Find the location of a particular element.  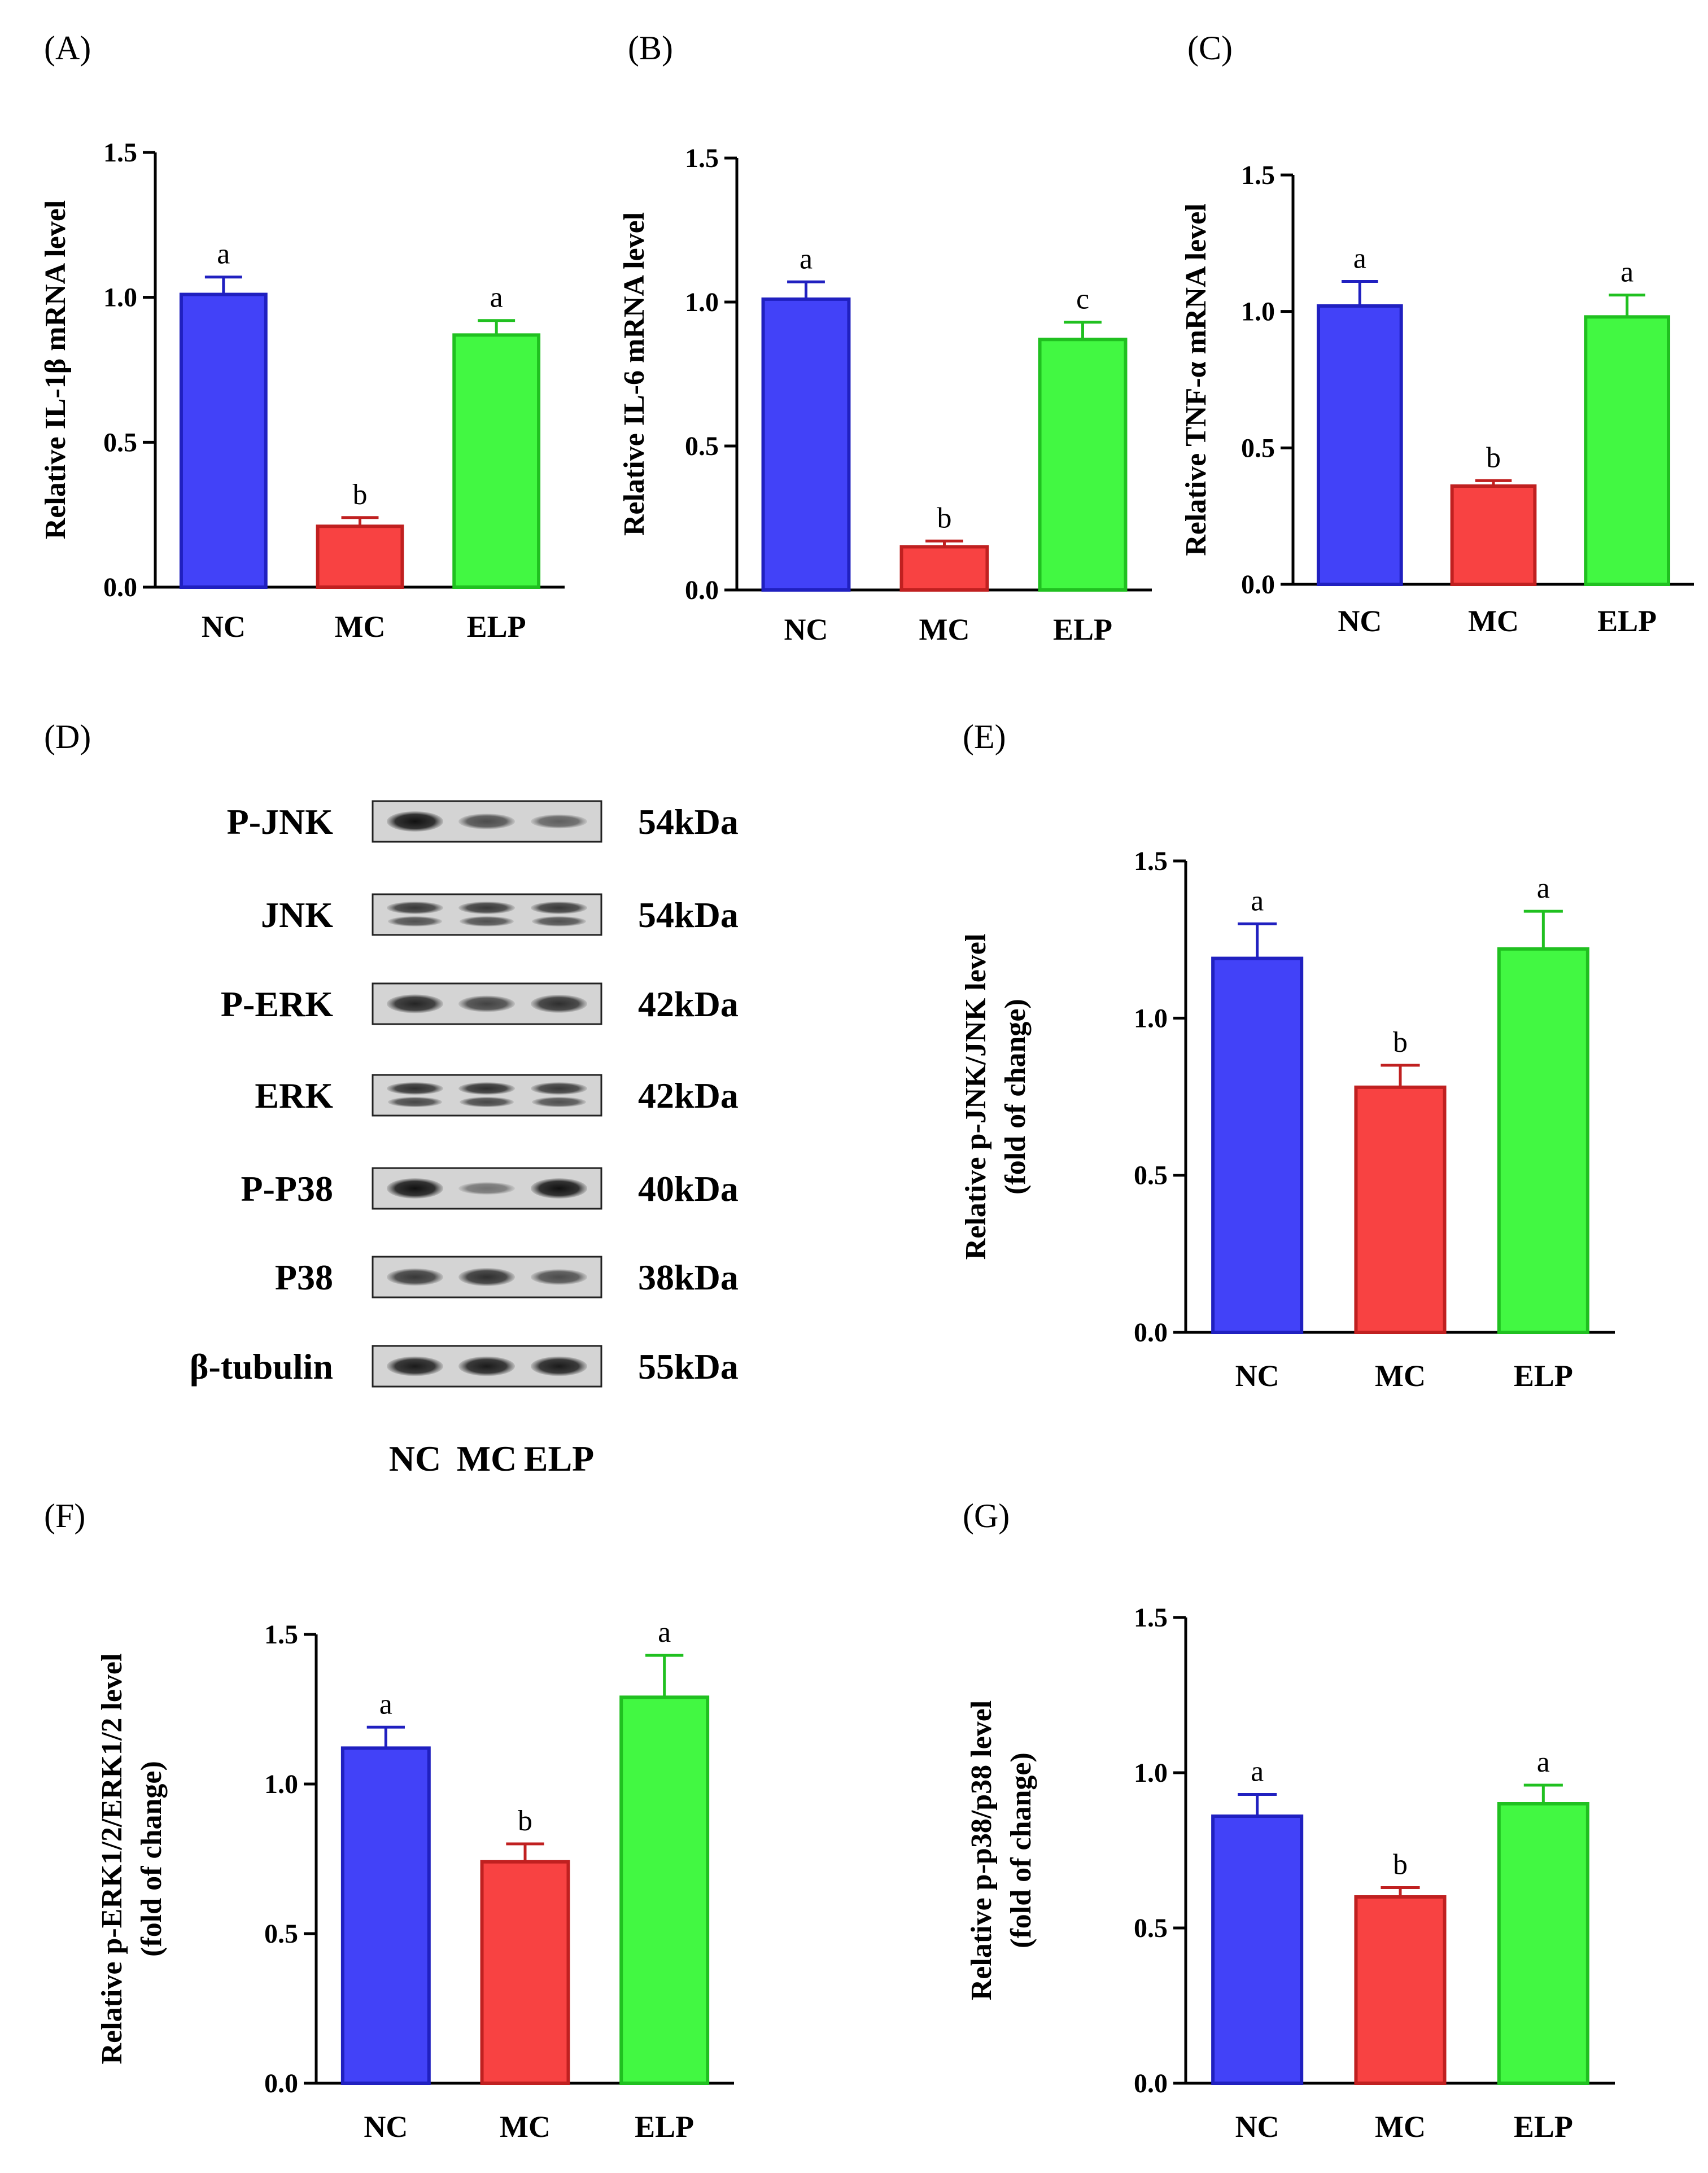

y-axis-title: Relative p-ERK1/2/ERK1/2 level is located at coordinates (112, 1859).